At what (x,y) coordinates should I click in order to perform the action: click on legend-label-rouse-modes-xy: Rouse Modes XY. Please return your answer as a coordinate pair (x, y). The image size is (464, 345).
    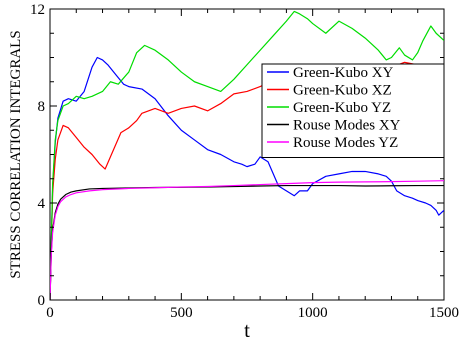
    Looking at the image, I should click on (347, 126).